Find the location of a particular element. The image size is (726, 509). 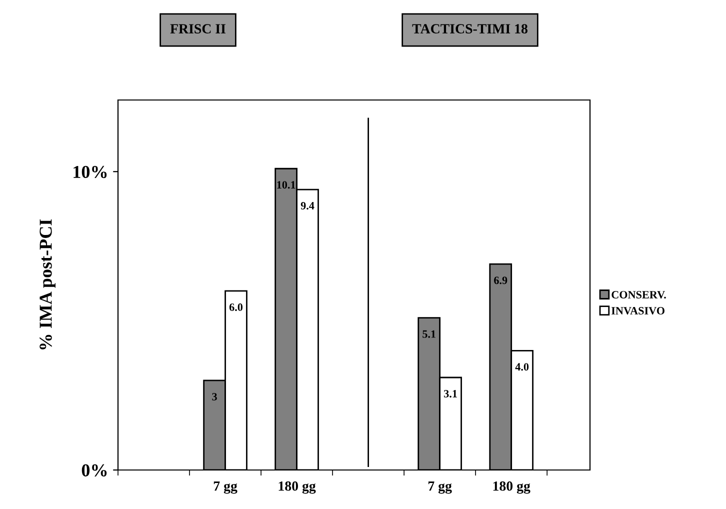

data-label: 5.1 is located at coordinates (429, 334).